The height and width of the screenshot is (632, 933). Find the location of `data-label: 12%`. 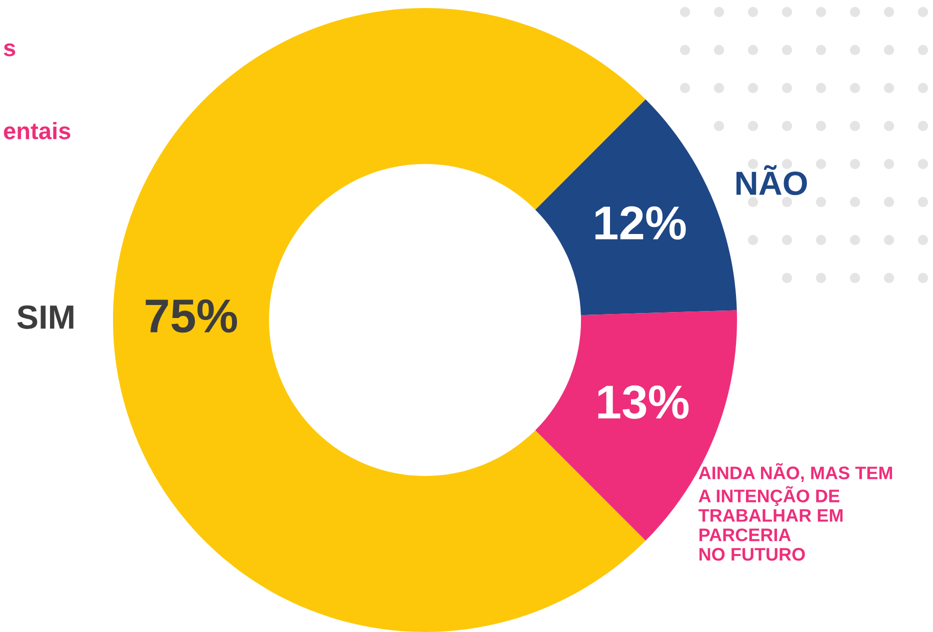

data-label: 12% is located at coordinates (640, 223).